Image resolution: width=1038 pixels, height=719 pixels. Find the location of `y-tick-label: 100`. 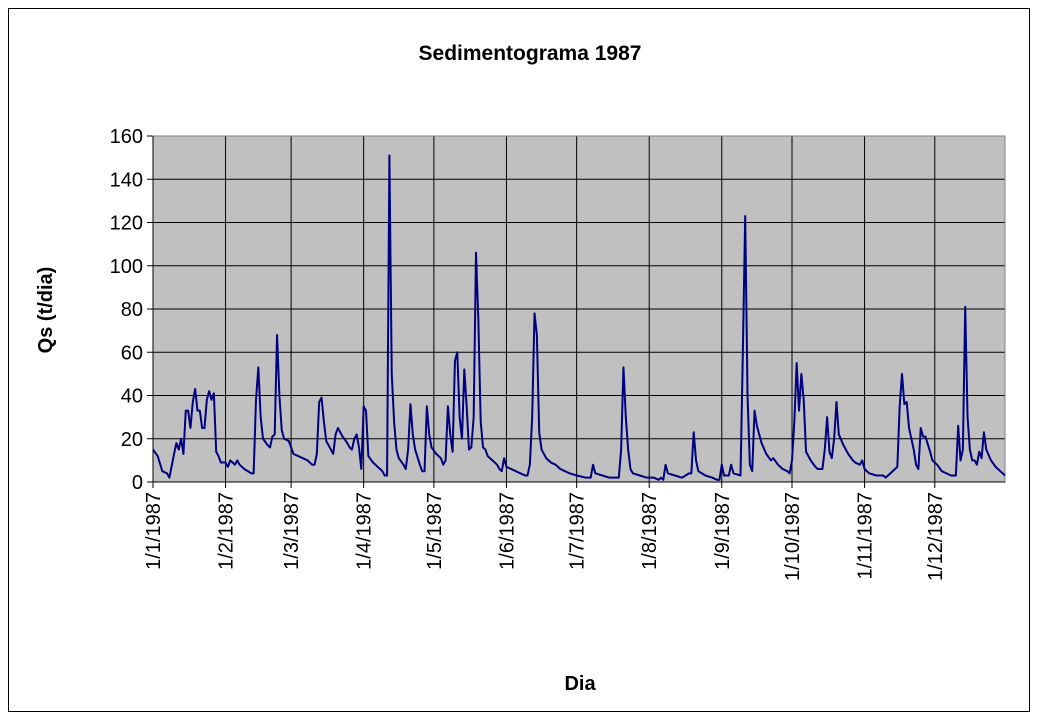

y-tick-label: 100 is located at coordinates (126, 267).